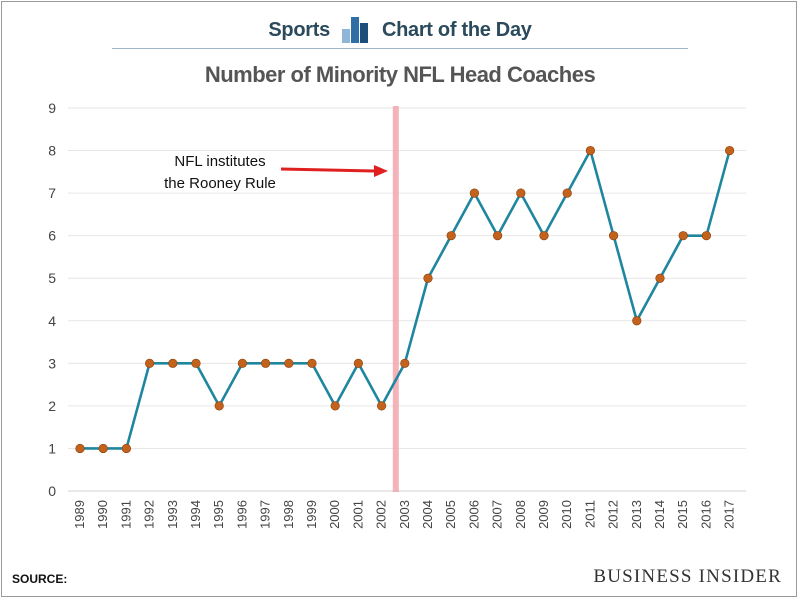  I want to click on data-point-2004, so click(428, 278).